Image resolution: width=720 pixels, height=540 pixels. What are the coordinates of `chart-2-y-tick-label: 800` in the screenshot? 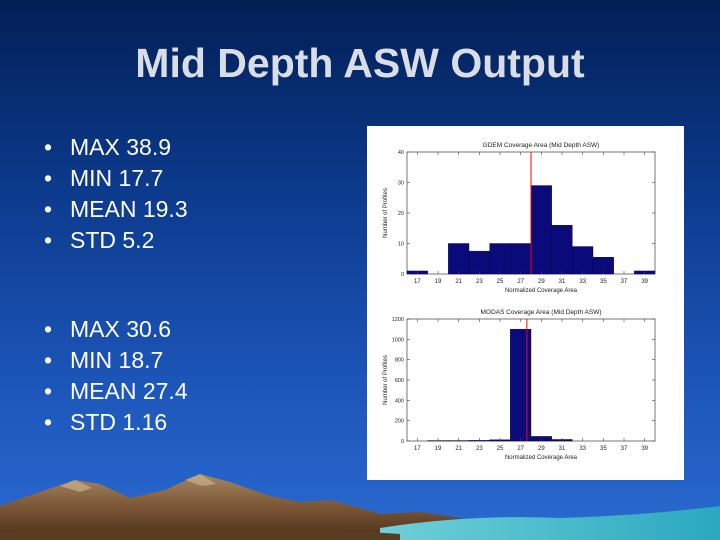 It's located at (399, 361).